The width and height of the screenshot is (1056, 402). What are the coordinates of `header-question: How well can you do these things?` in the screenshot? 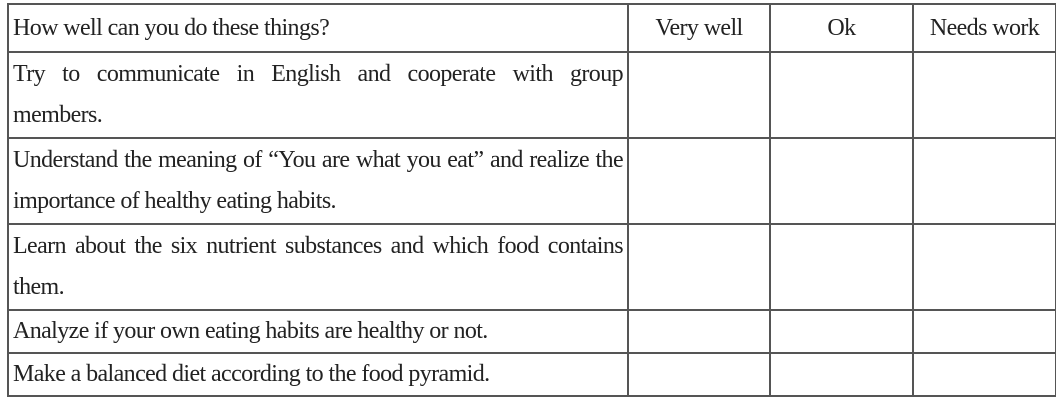 It's located at (318, 28).